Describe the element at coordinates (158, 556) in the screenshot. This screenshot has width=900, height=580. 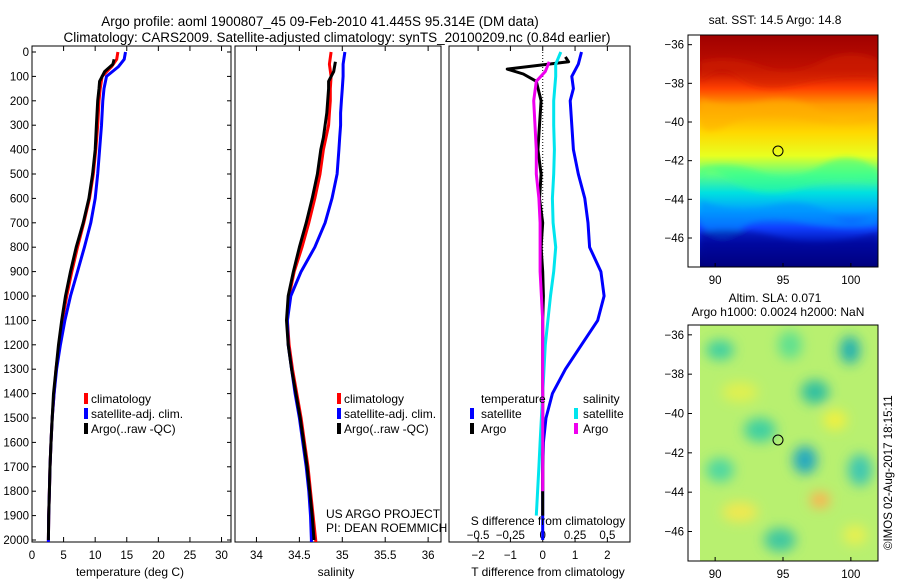
I see `x-tick-label: 20` at that location.